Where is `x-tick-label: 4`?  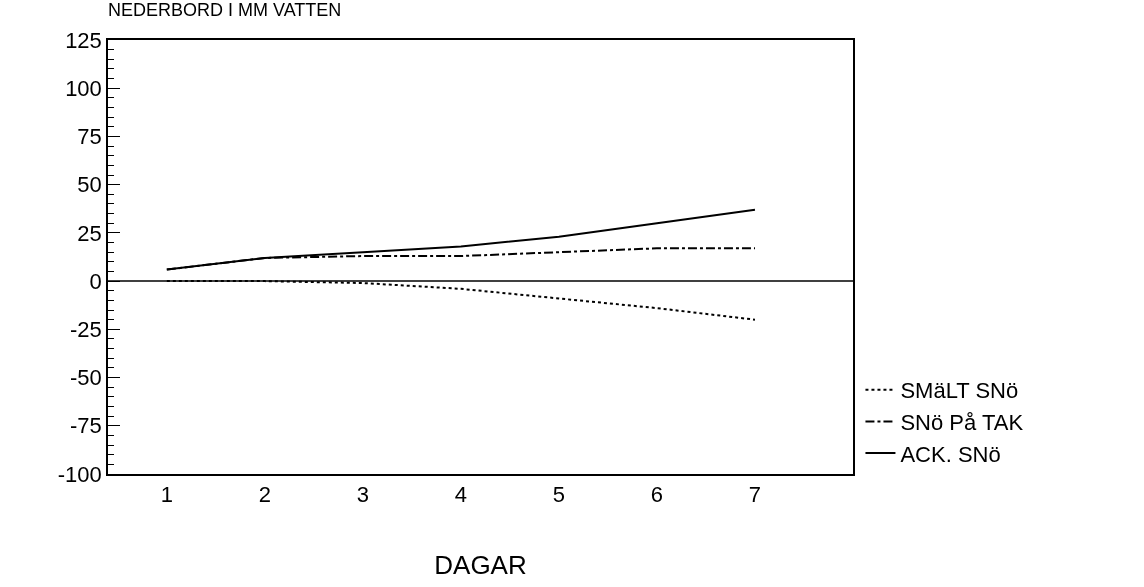 x-tick-label: 4 is located at coordinates (461, 495).